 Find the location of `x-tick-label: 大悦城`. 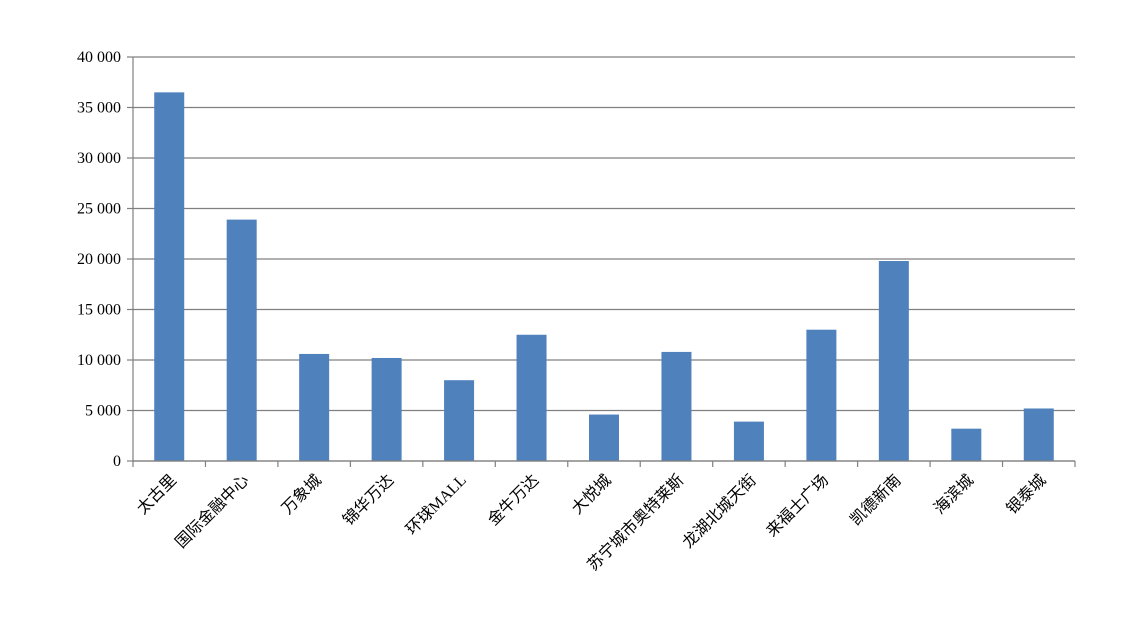

x-tick-label: 大悦城 is located at coordinates (591, 494).